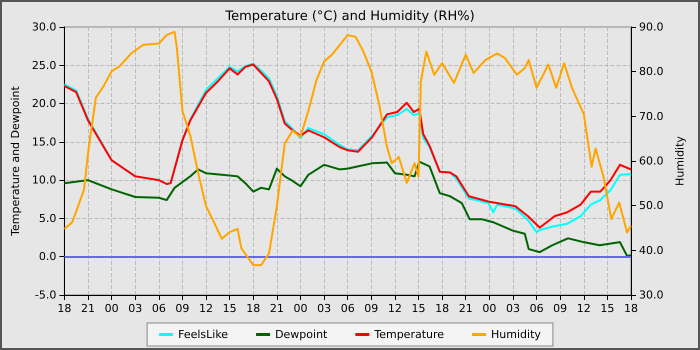 This screenshot has height=350, width=700. Describe the element at coordinates (203, 334) in the screenshot. I see `legend-label: FeelsLike` at that location.